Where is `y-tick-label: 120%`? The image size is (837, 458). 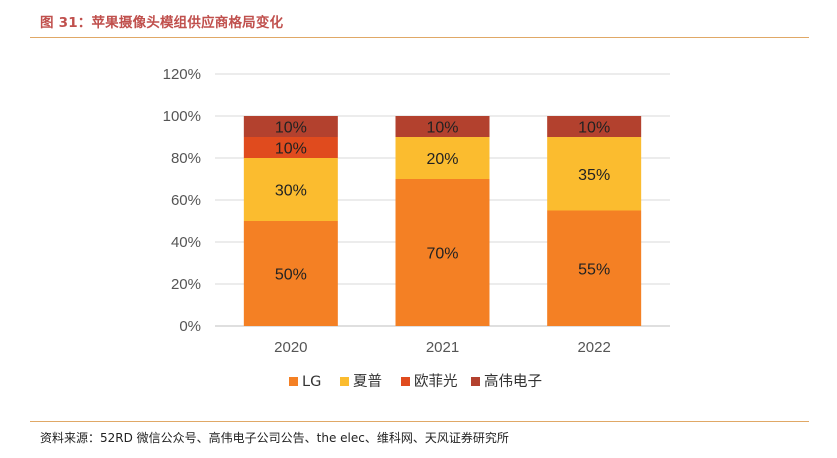
y-tick-label: 120% is located at coordinates (182, 74).